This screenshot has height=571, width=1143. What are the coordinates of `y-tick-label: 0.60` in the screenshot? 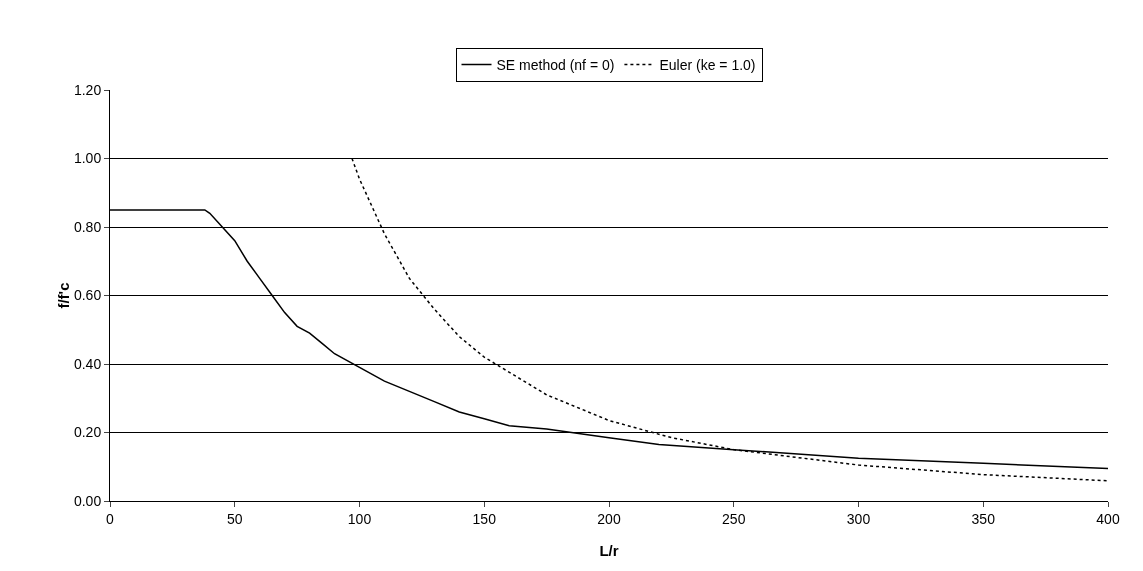 It's located at (87, 295).